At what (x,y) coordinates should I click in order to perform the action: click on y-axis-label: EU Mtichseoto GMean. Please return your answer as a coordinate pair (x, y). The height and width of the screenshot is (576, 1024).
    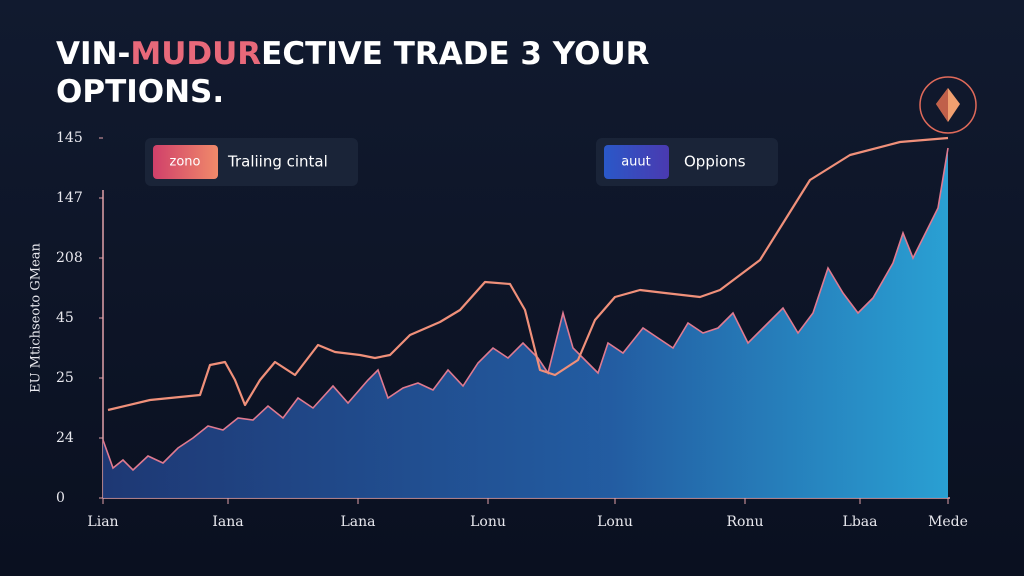
    Looking at the image, I should click on (36, 317).